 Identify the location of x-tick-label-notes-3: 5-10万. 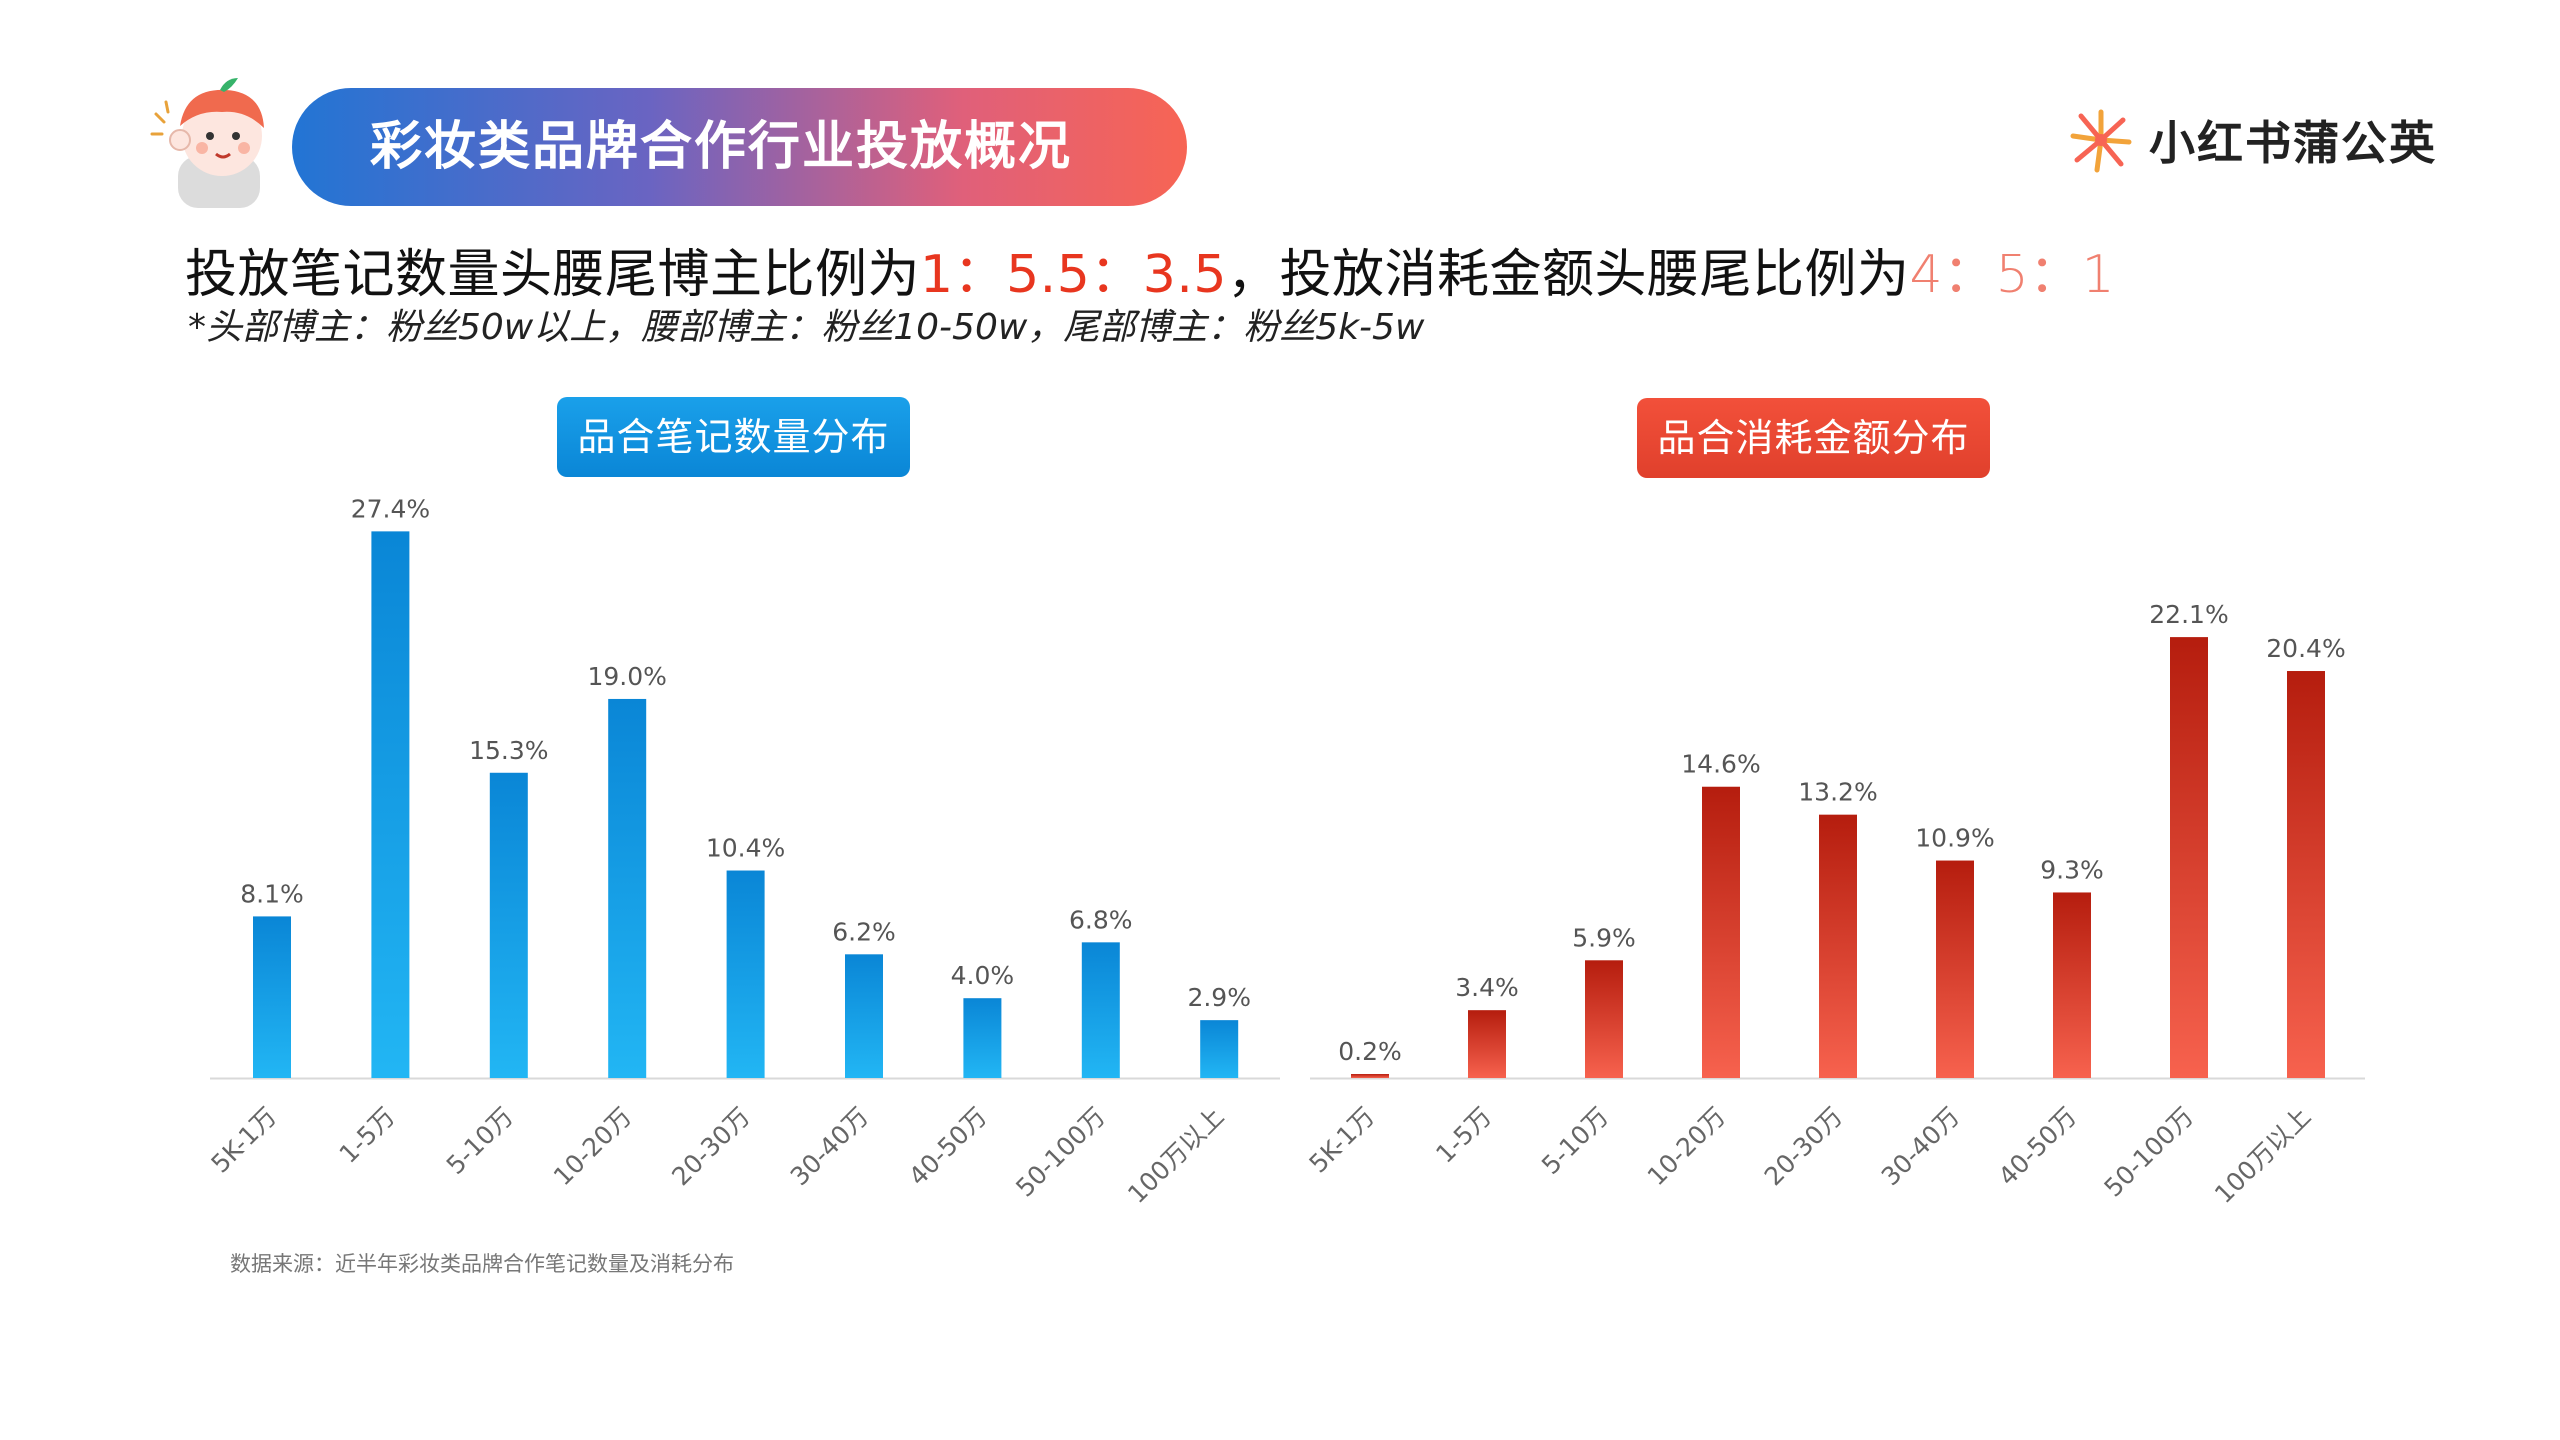
(480, 1141).